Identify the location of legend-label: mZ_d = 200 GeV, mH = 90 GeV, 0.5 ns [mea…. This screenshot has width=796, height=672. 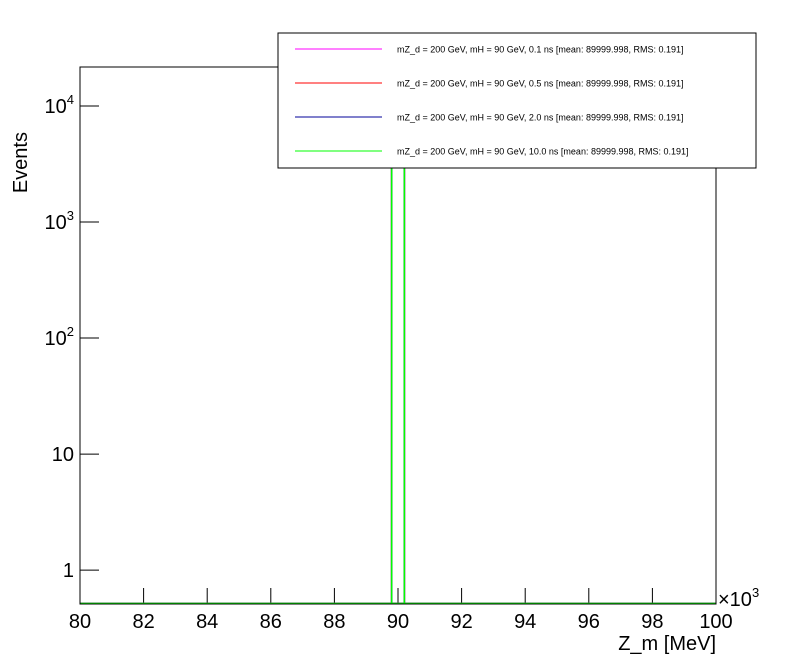
(540, 84).